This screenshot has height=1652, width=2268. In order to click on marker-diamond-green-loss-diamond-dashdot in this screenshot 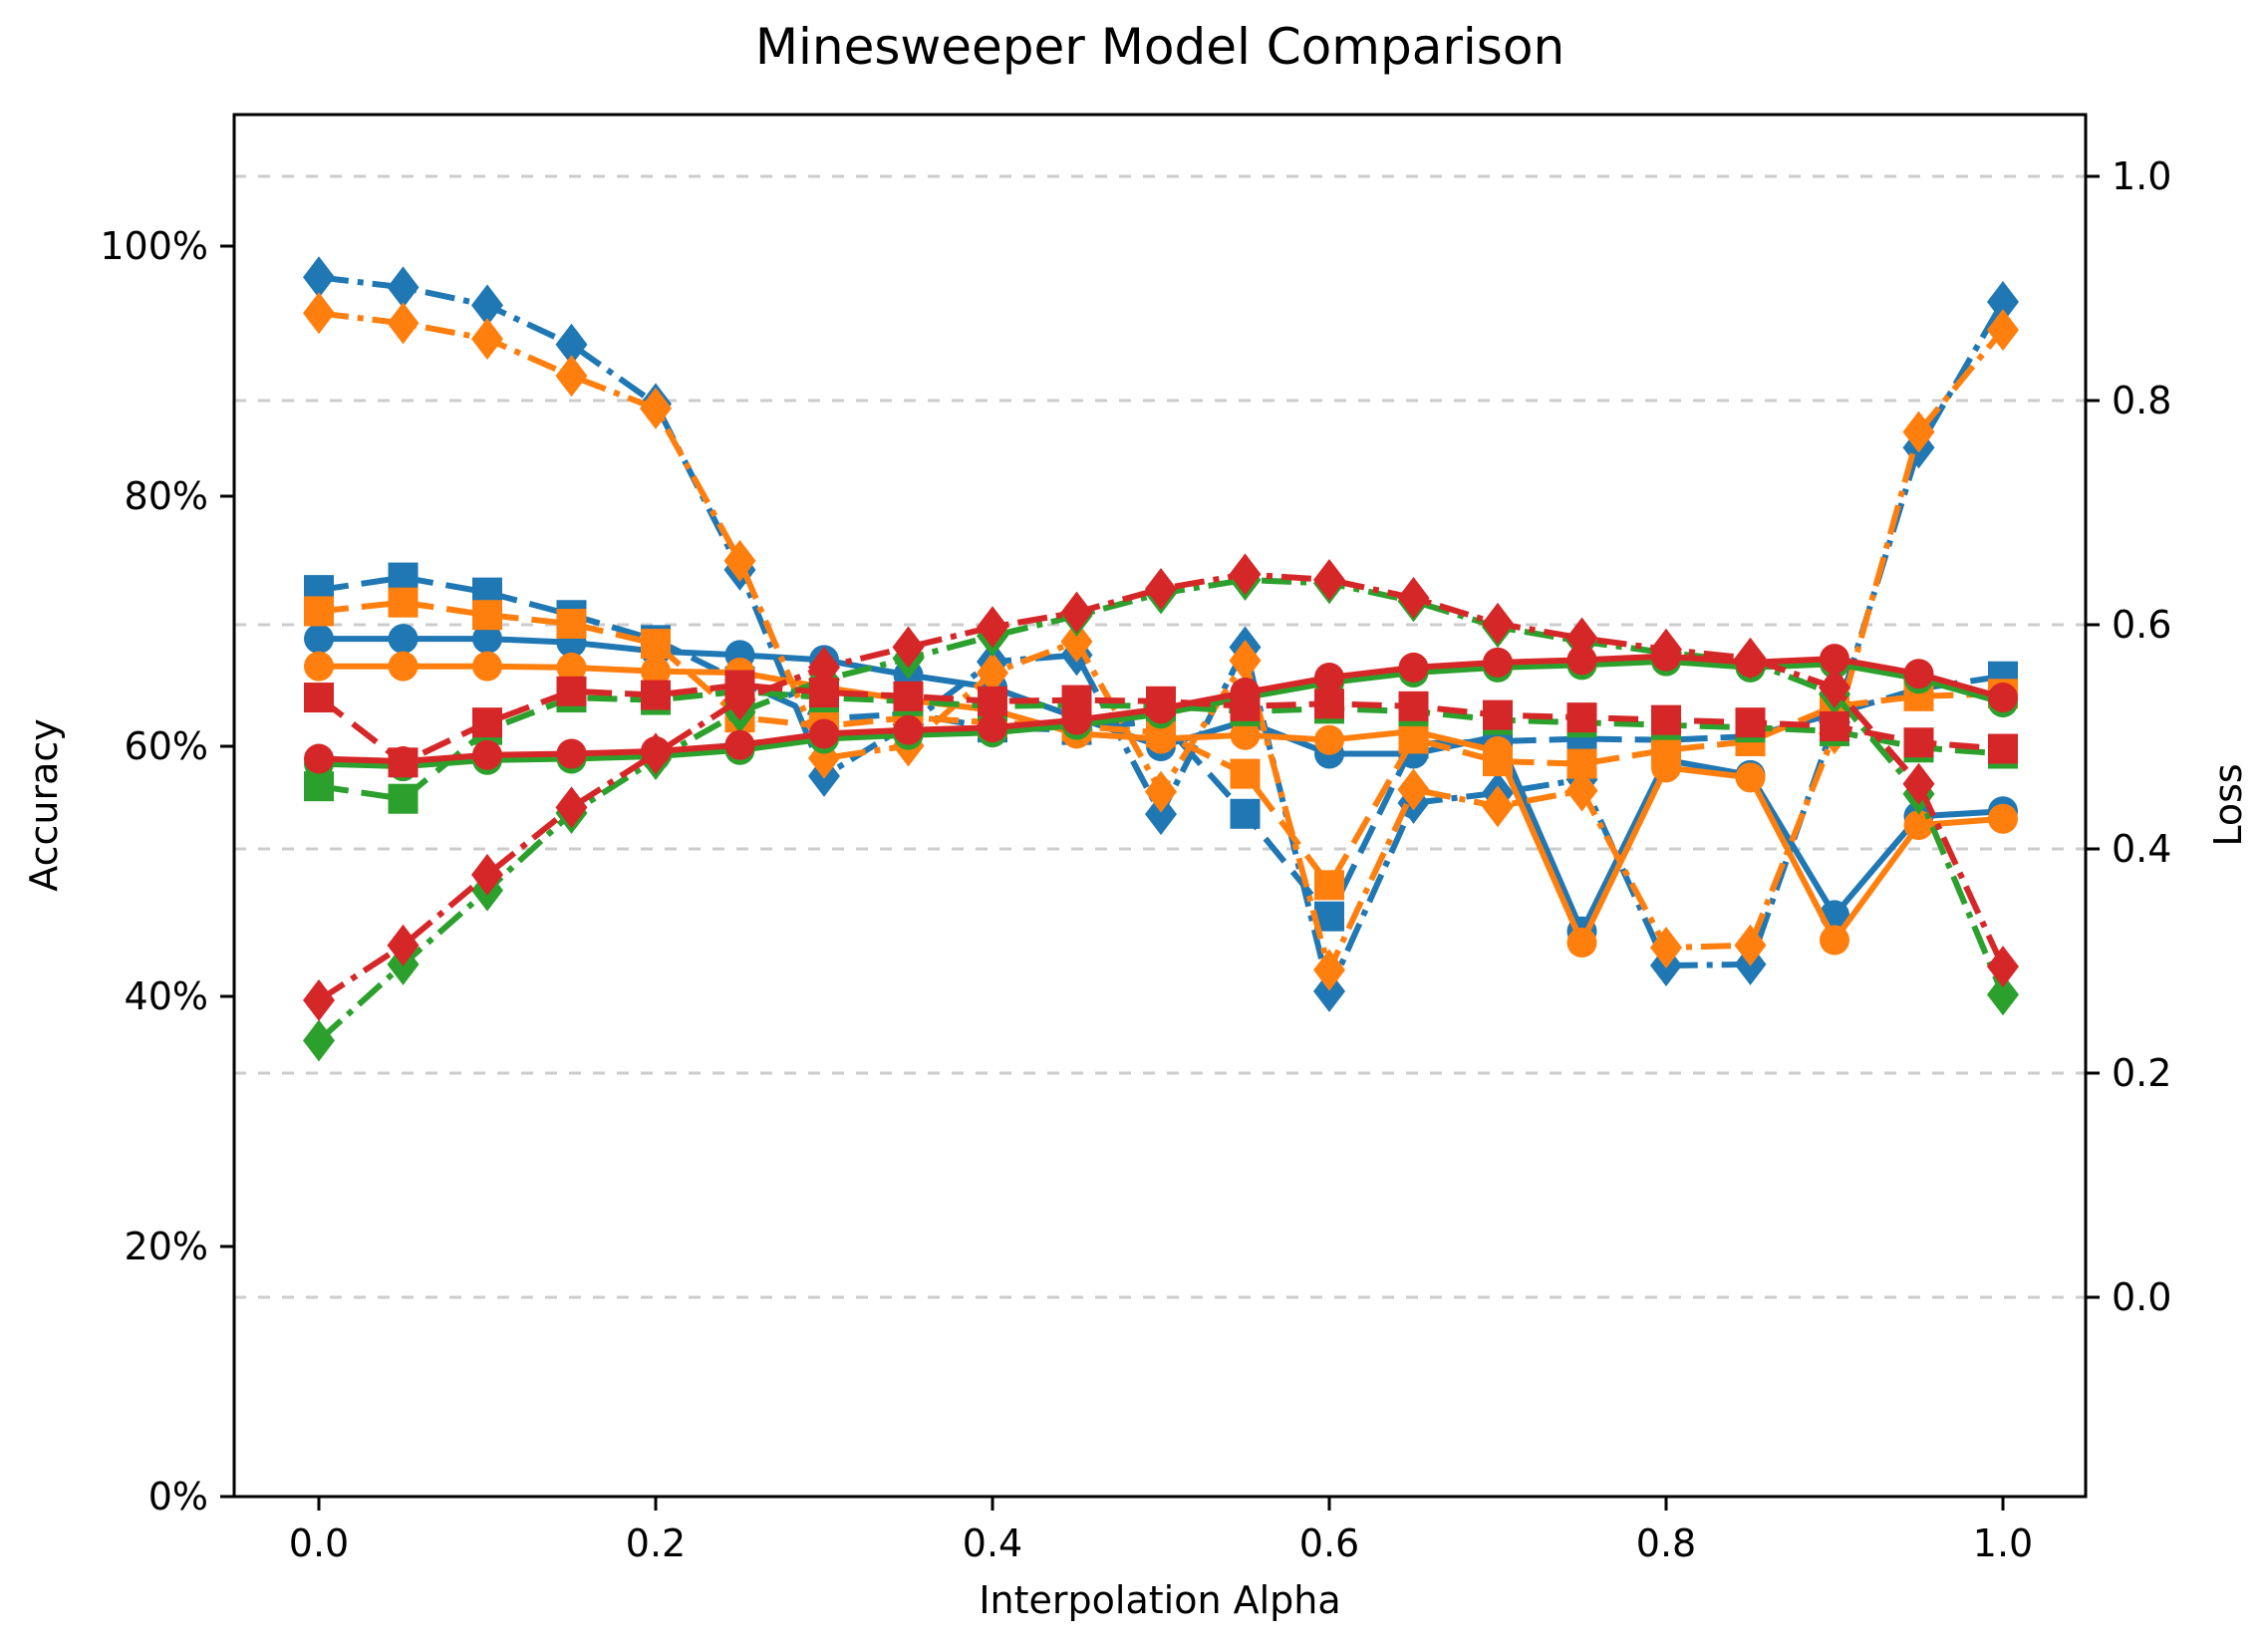, I will do `click(2003, 994)`.